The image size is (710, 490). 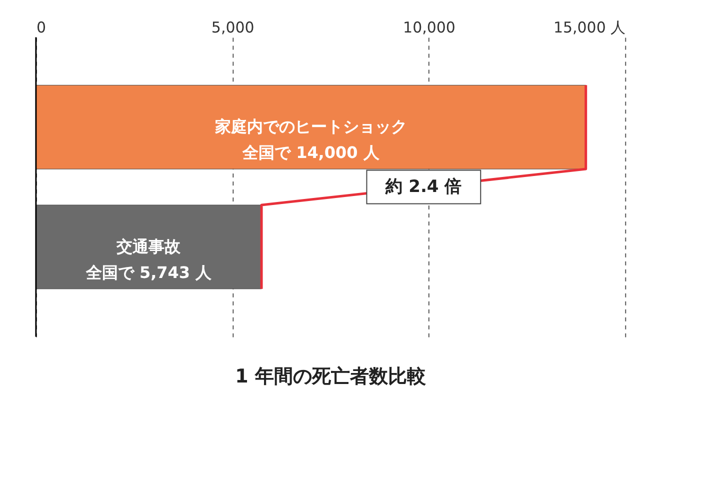 What do you see at coordinates (232, 27) in the screenshot?
I see `x-tick-label: 5,000` at bounding box center [232, 27].